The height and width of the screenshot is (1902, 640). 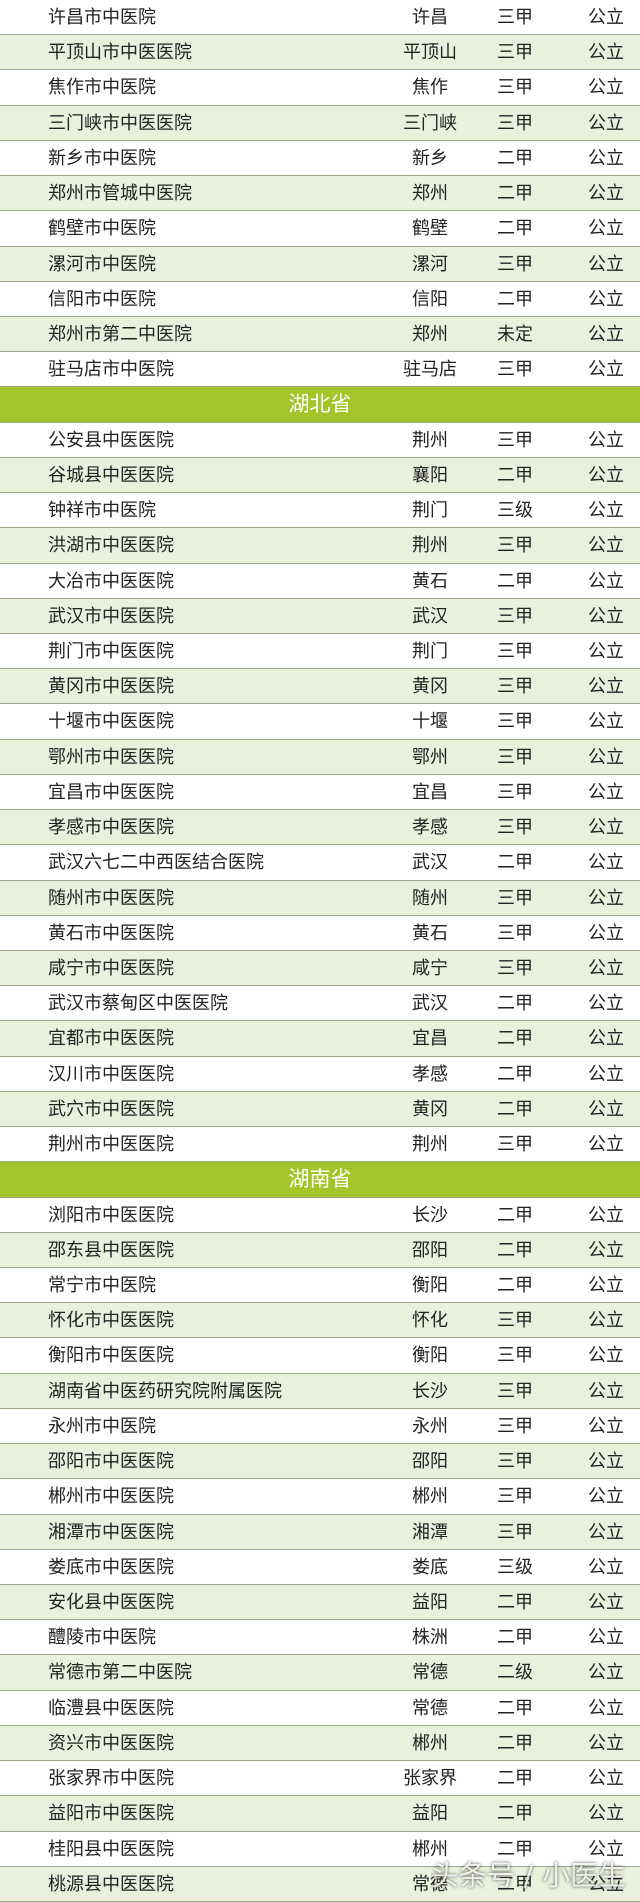 I want to click on table-row: 驻马店市中医院 驻马店 三甲 公立, so click(x=320, y=370).